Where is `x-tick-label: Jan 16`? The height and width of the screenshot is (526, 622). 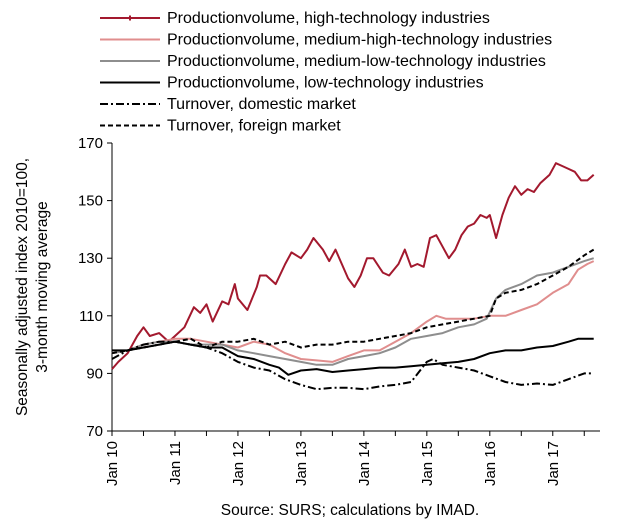 x-tick-label: Jan 16 is located at coordinates (490, 463).